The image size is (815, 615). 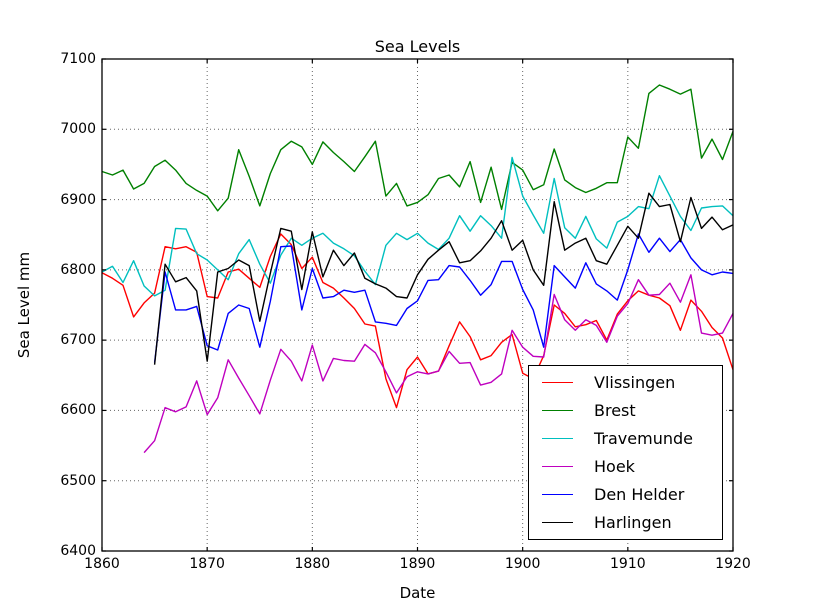 I want to click on legend-item-travemunde: Travemunde, so click(x=625, y=439).